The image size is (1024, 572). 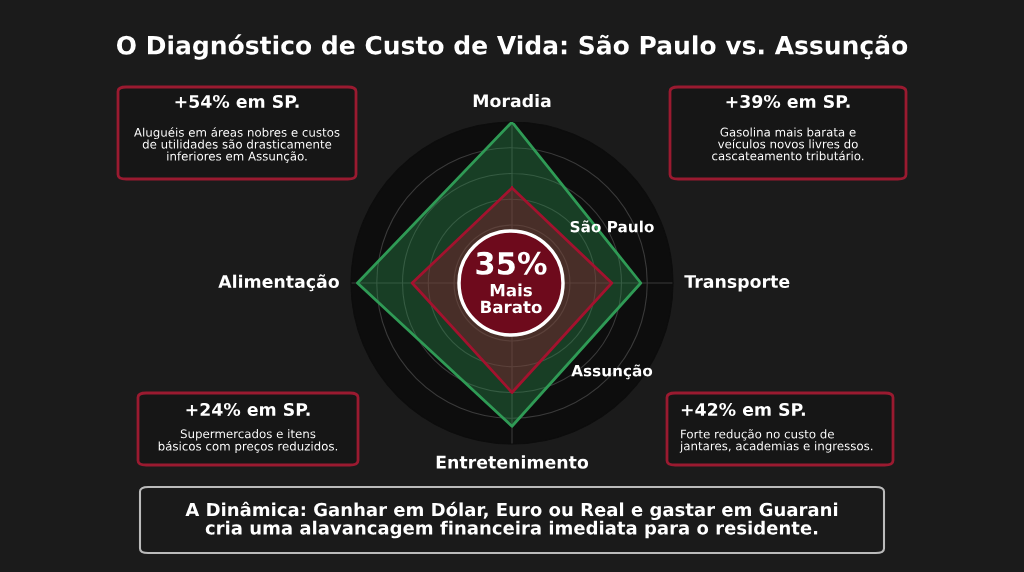 What do you see at coordinates (237, 101) in the screenshot?
I see `text: +54% em SP.` at bounding box center [237, 101].